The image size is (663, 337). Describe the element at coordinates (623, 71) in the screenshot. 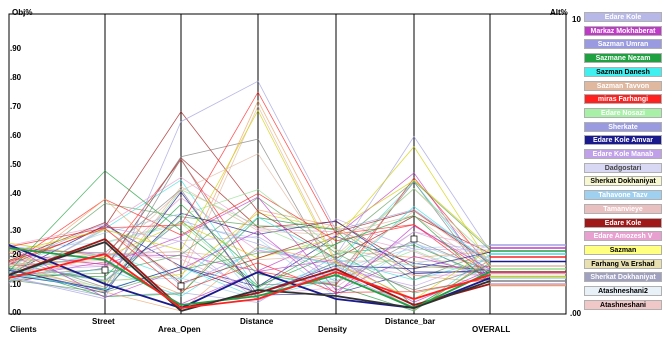

I see `legend-item: Sazman Danesh` at that location.